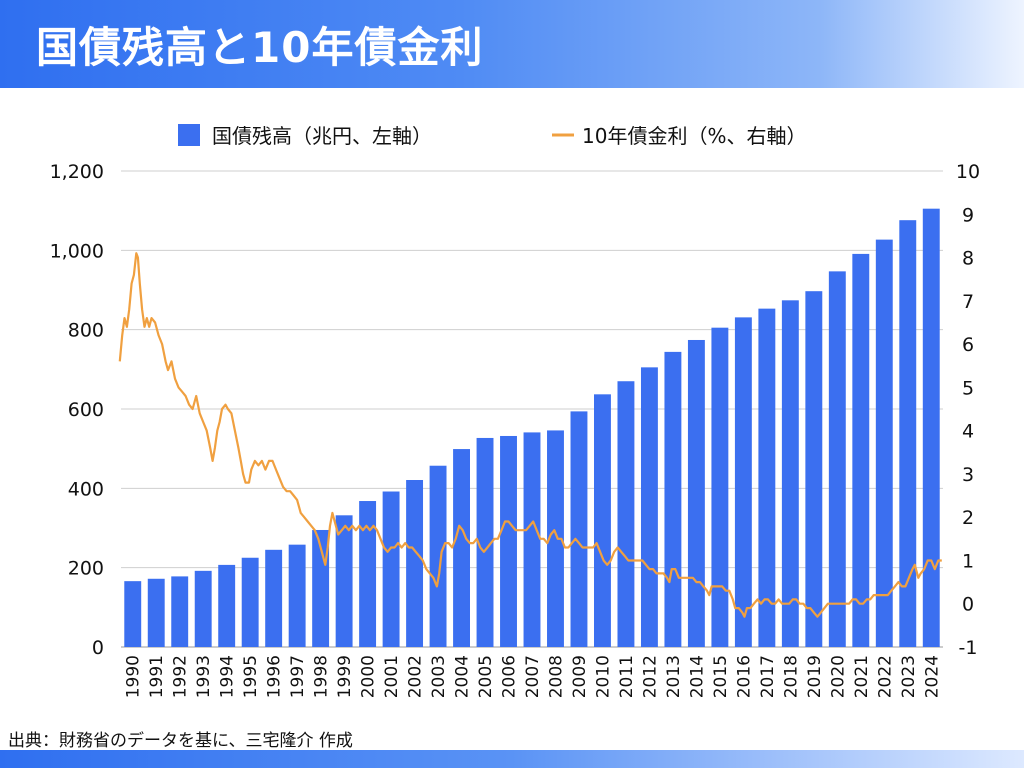 The image size is (1024, 768). I want to click on bar-2022, so click(884, 443).